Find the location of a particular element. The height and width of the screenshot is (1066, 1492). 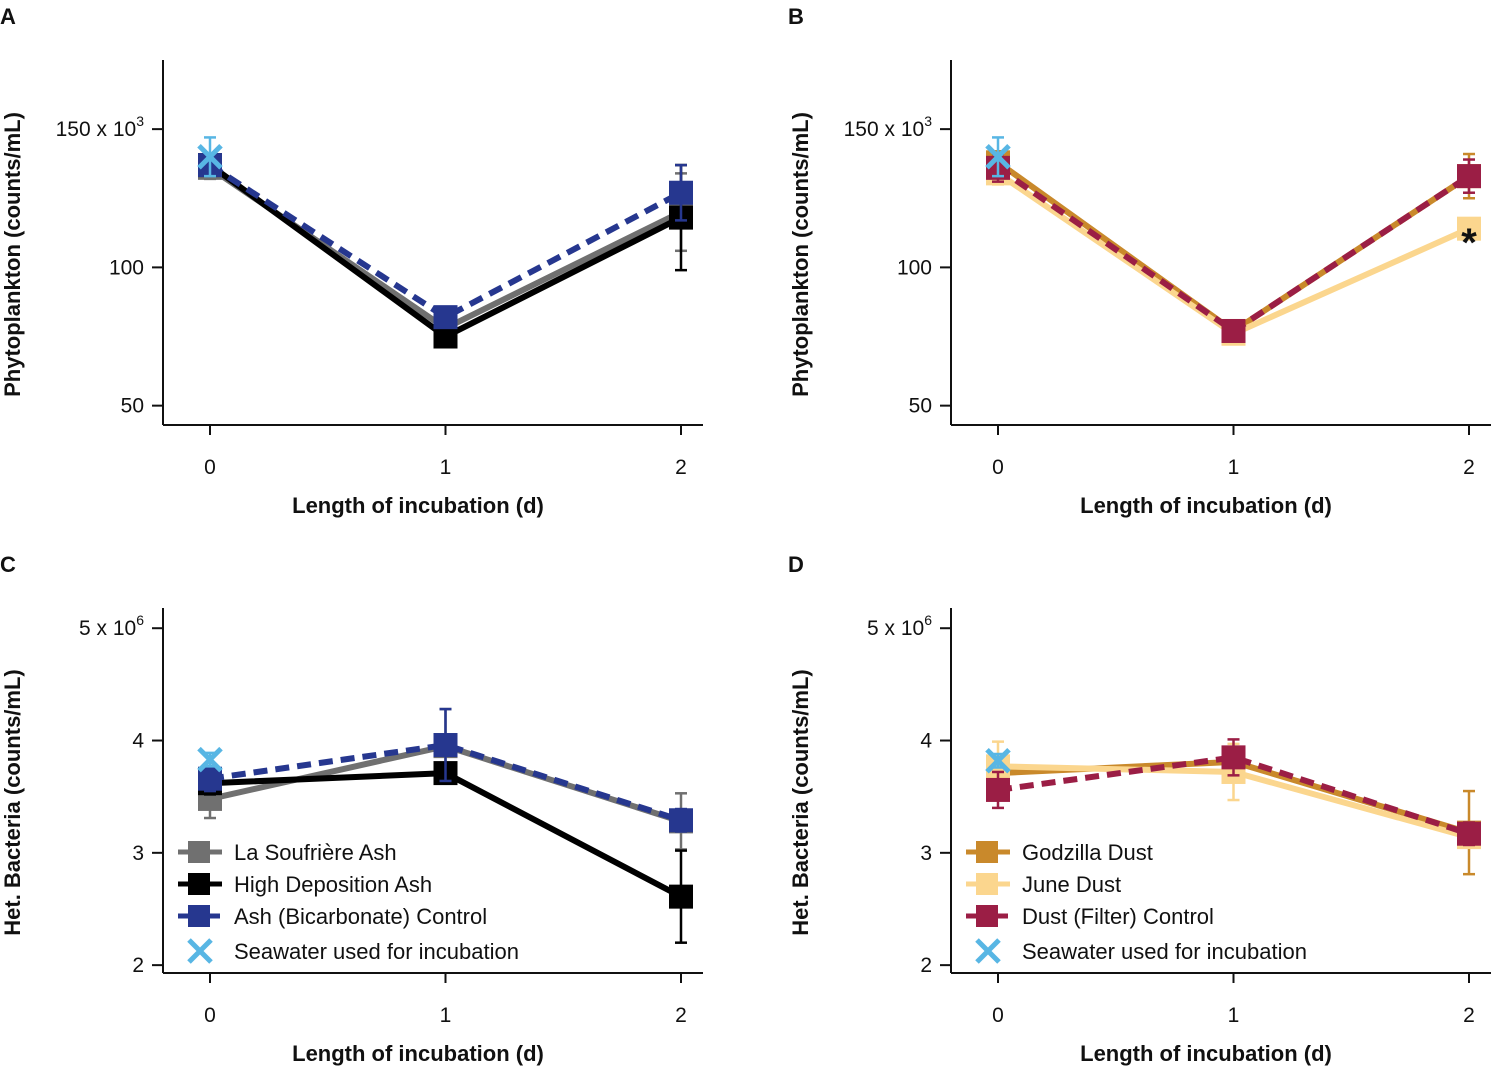

legend-label: Godzilla Dust is located at coordinates (1087, 852).